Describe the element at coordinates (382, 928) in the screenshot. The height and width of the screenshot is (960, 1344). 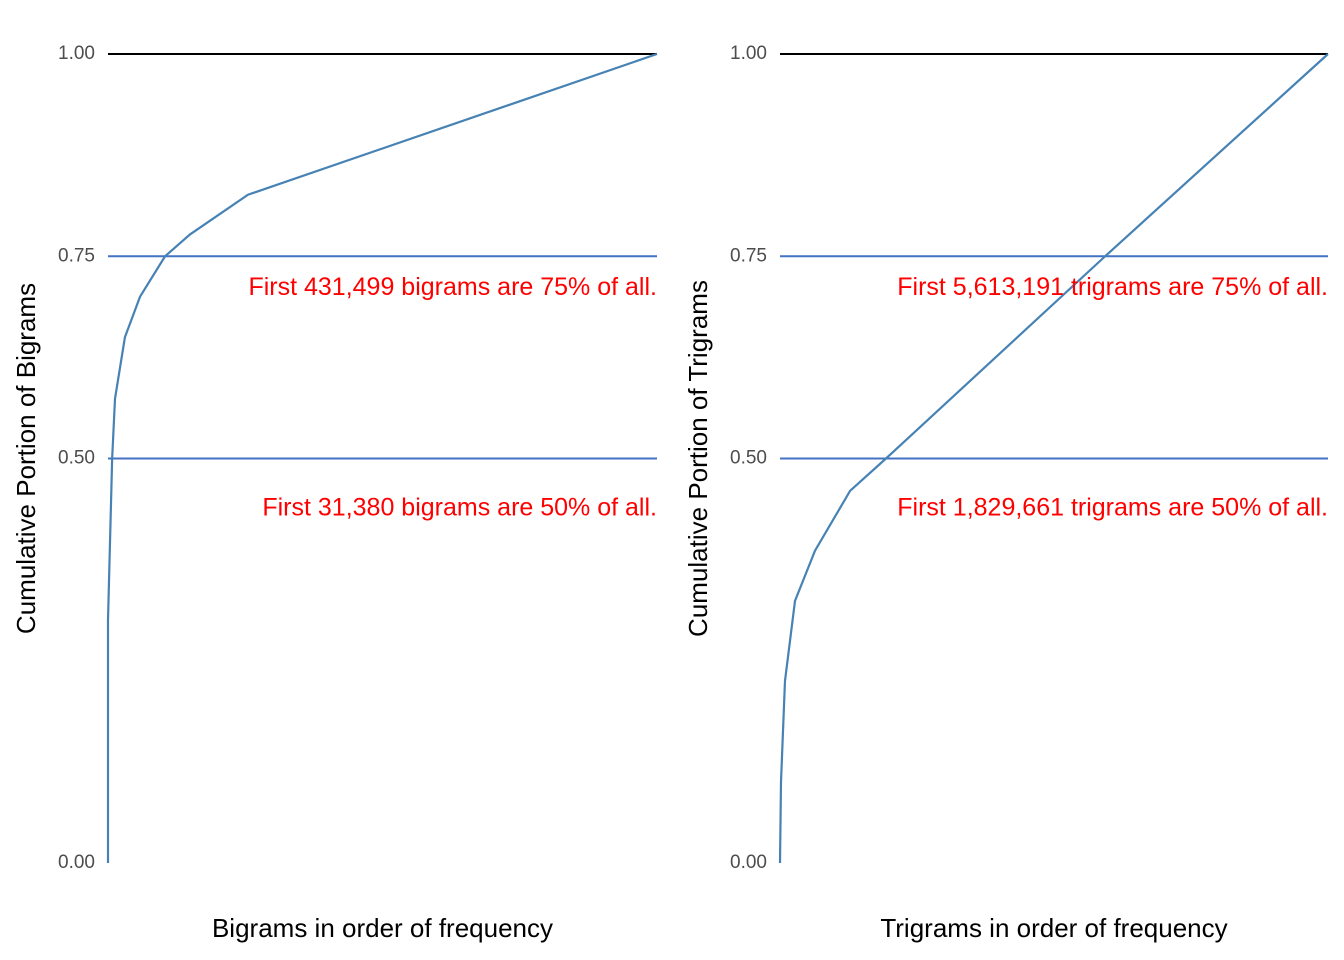
I see `x-axis-label: Bigrams in order of frequency` at that location.